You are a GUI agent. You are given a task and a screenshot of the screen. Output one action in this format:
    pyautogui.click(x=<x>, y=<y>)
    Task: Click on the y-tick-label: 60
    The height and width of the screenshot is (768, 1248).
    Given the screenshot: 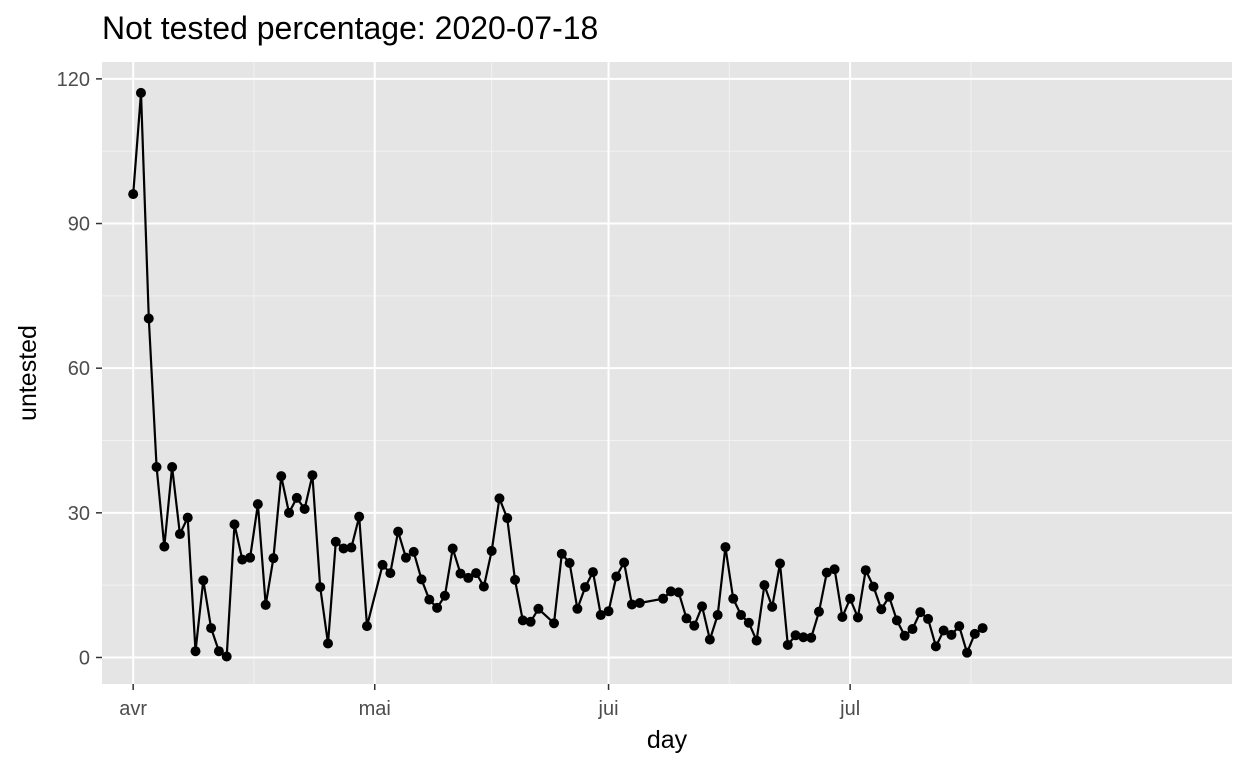 What is the action you would take?
    pyautogui.click(x=79, y=369)
    